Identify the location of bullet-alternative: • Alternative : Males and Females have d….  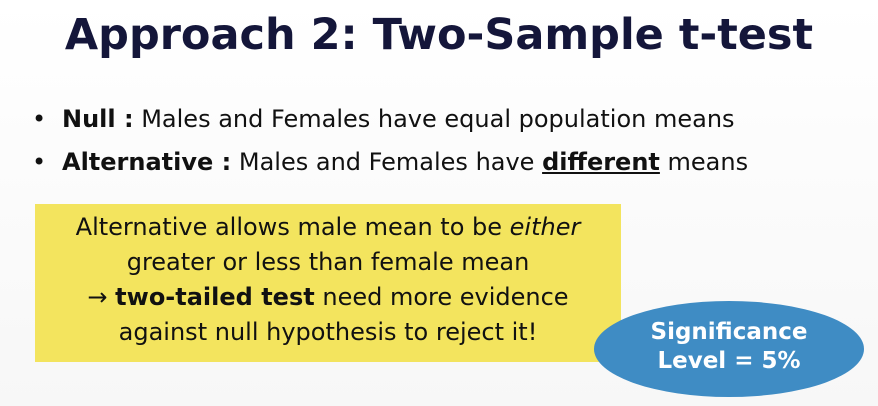
(452, 166).